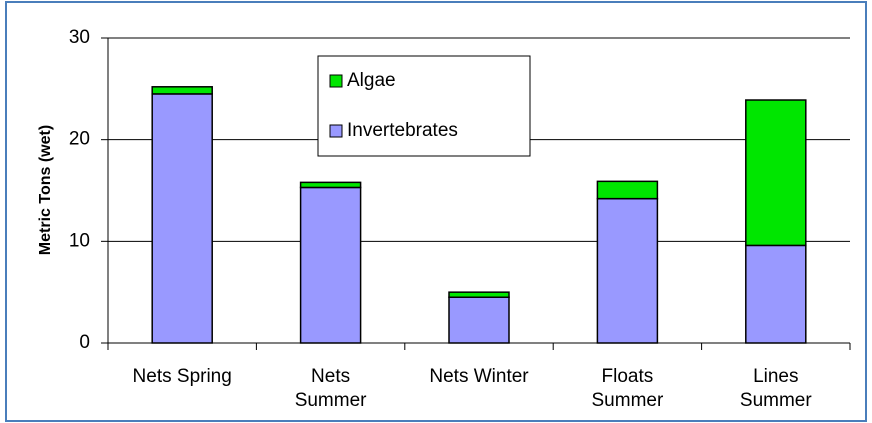 Image resolution: width=872 pixels, height=423 pixels. I want to click on x-tick-label: Nets, so click(330, 376).